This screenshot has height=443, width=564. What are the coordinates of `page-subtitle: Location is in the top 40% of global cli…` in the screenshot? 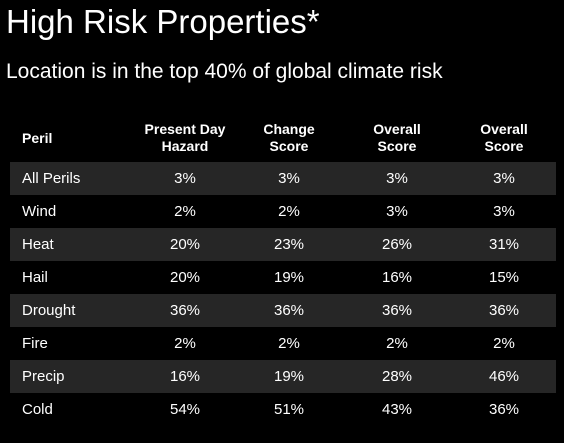 It's located at (224, 71).